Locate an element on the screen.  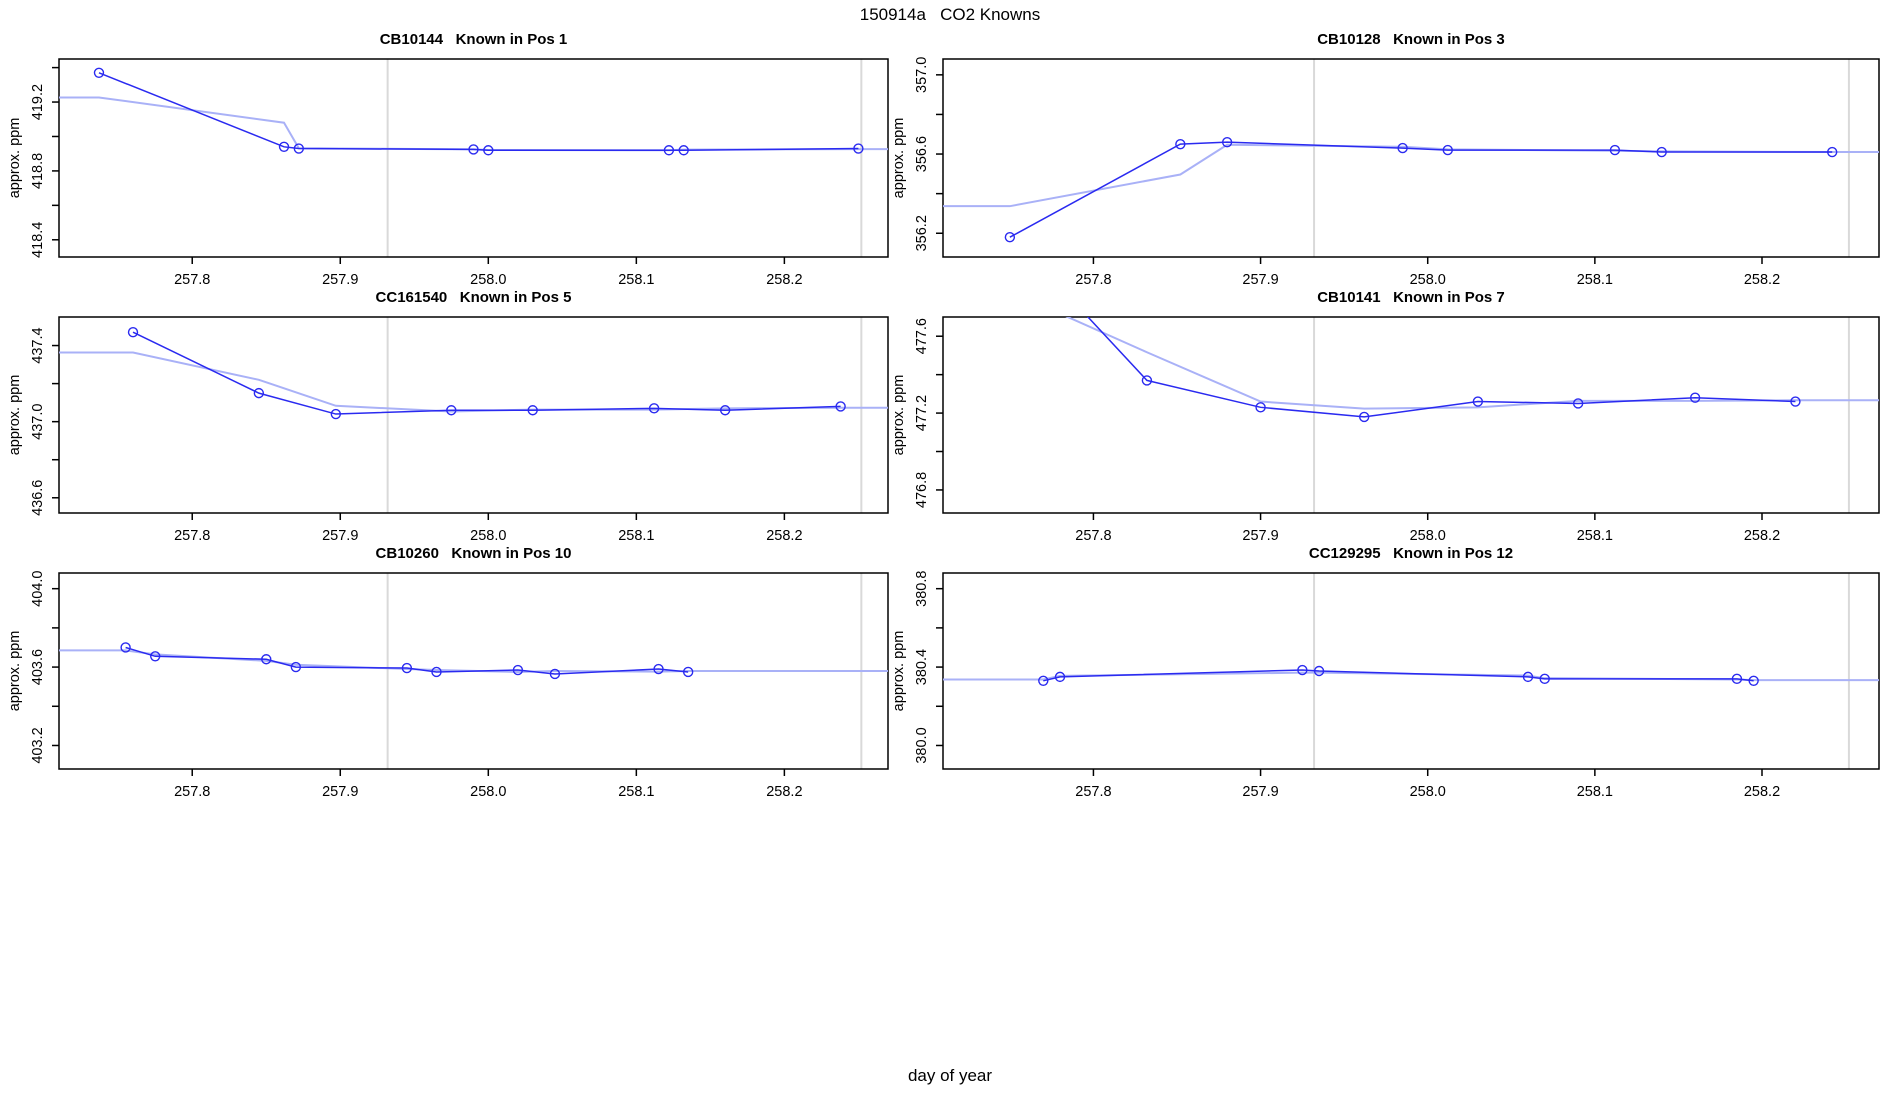
page-title: 150914a CO2 Knowns is located at coordinates (950, 14).